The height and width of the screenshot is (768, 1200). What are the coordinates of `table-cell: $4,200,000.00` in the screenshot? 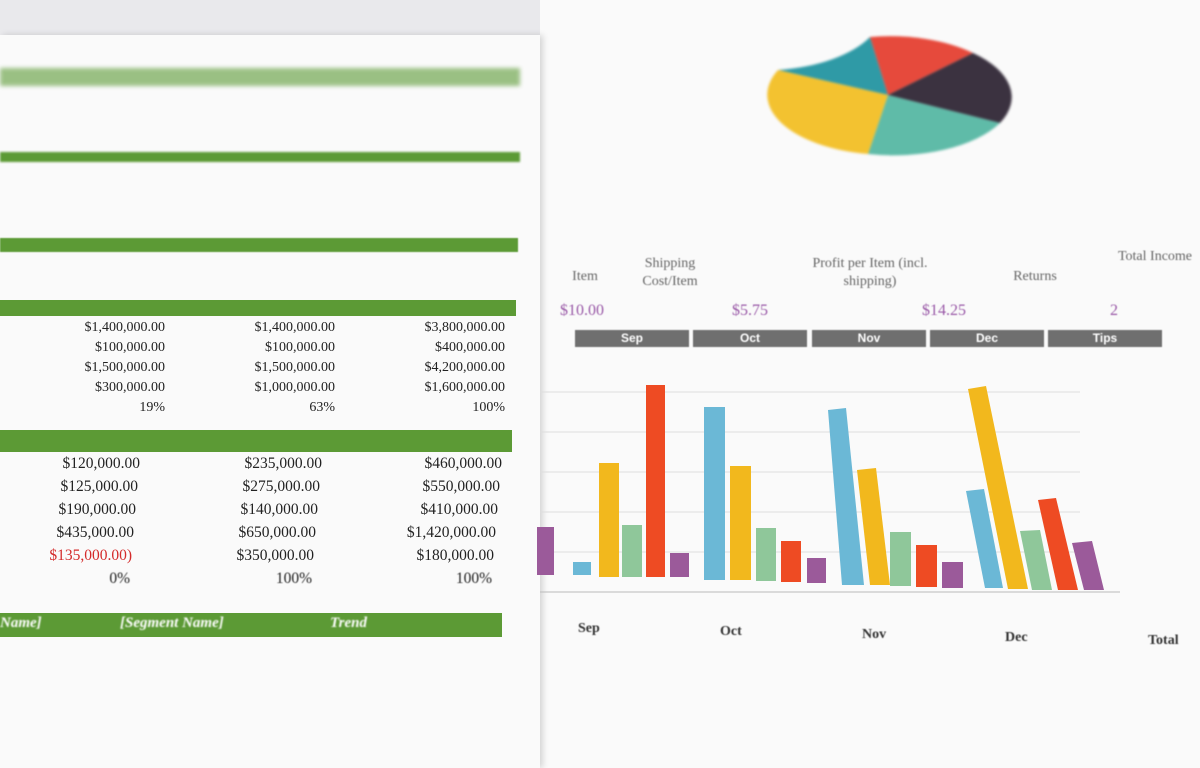 It's located at (465, 367).